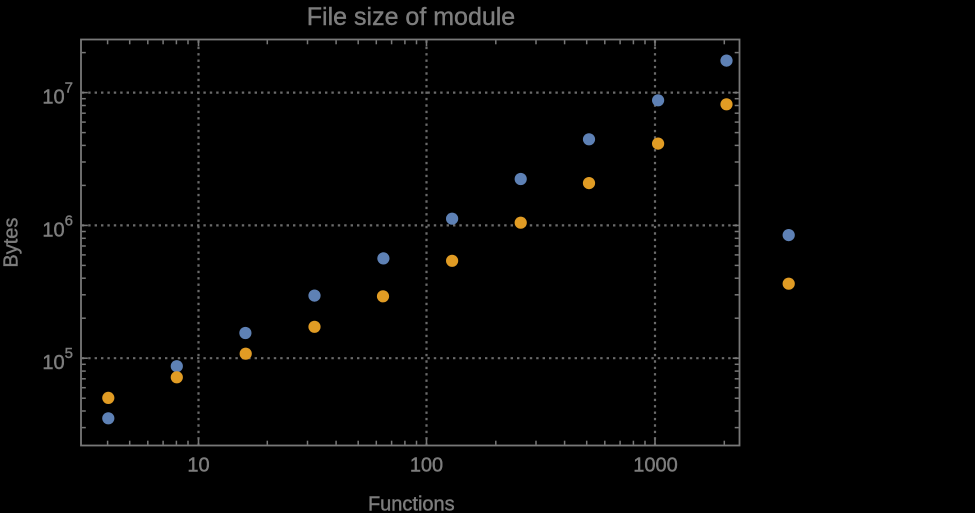  Describe the element at coordinates (411, 503) in the screenshot. I see `svg-text: Functions` at that location.